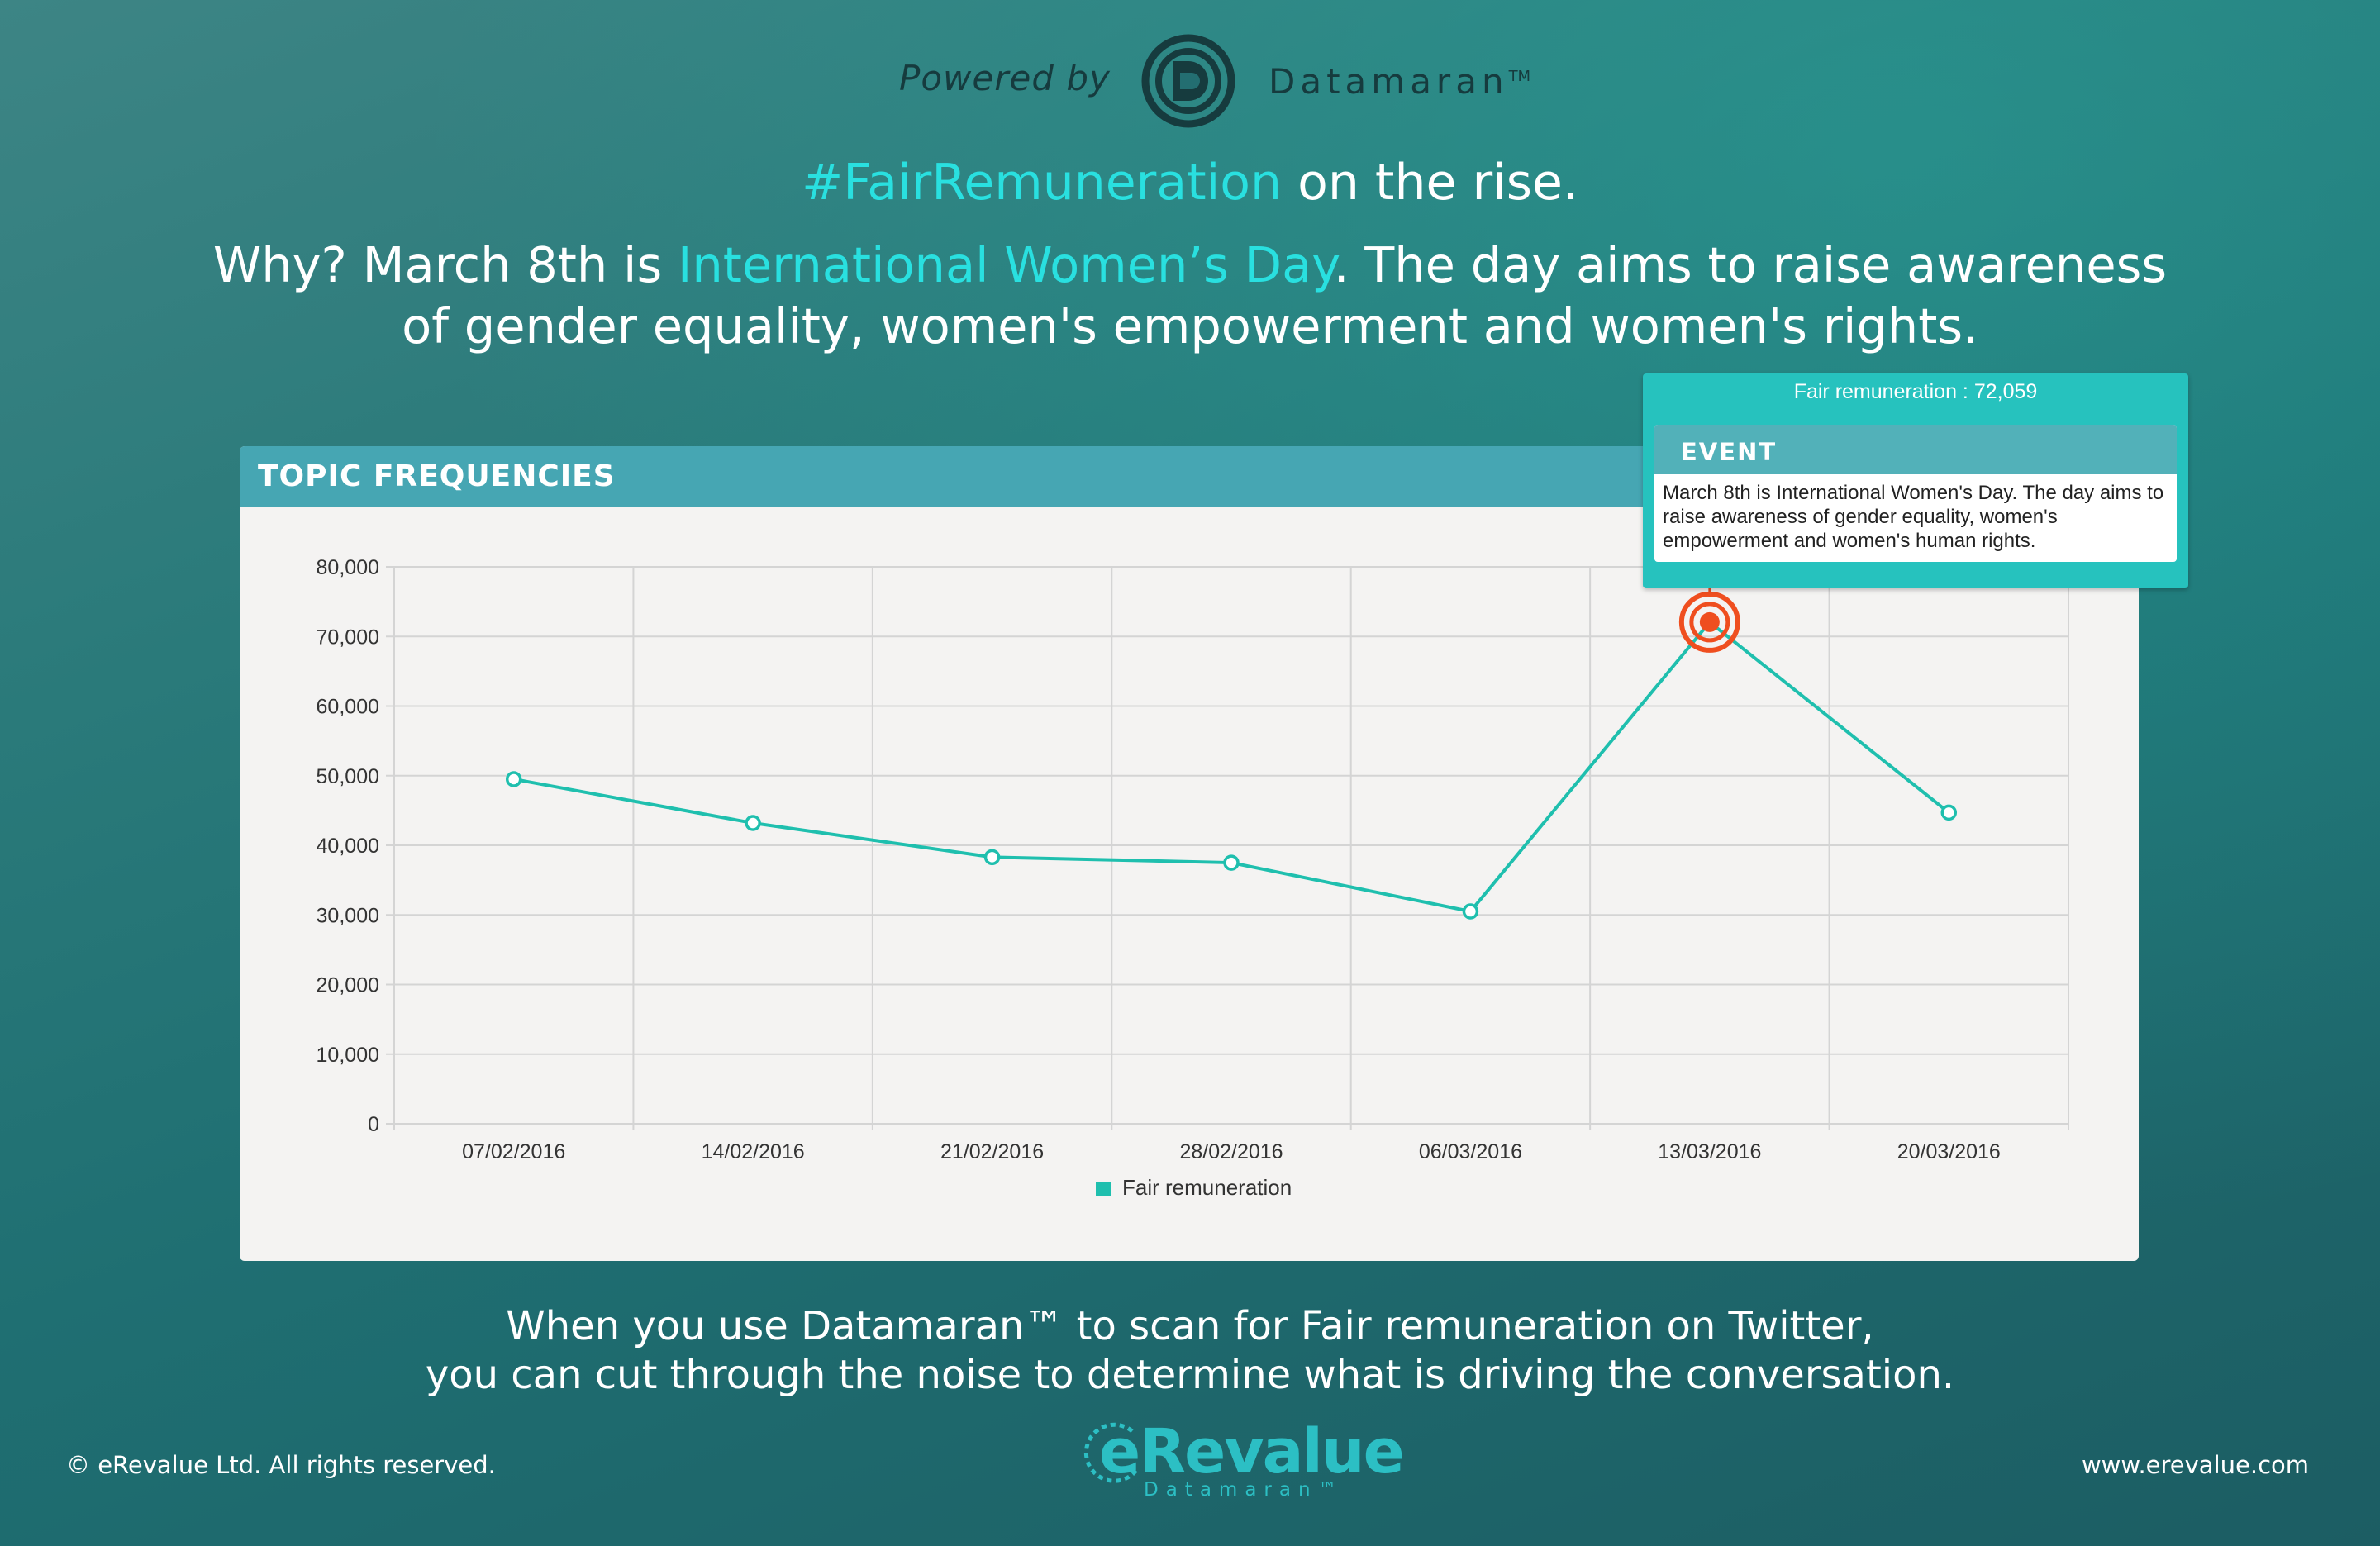 The height and width of the screenshot is (1546, 2380). What do you see at coordinates (992, 1151) in the screenshot?
I see `x-tick-label: 21/02/2016` at bounding box center [992, 1151].